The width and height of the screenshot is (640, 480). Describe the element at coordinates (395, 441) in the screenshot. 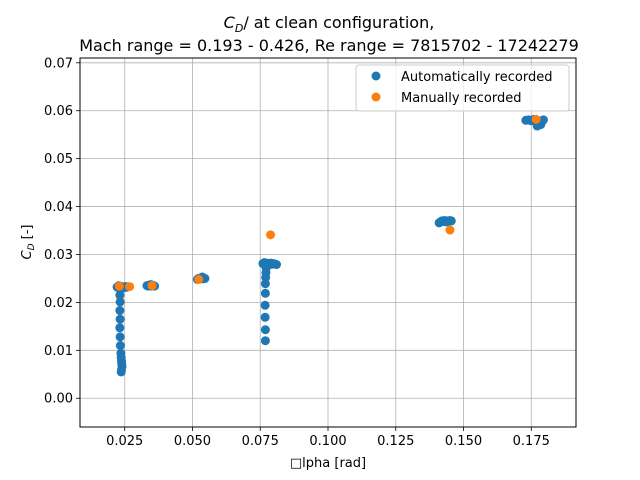

I see `x-tick-label: 0.125` at that location.